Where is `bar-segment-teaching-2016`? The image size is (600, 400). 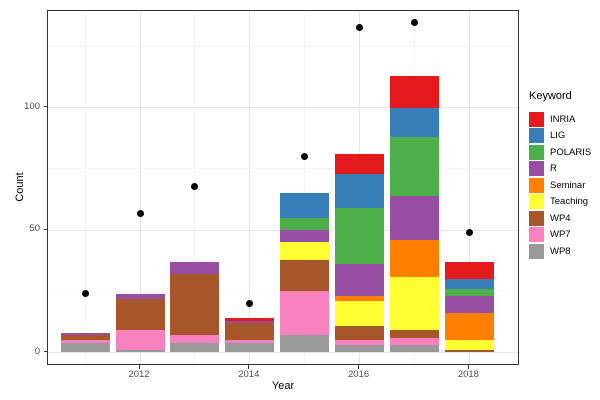 bar-segment-teaching-2016 is located at coordinates (360, 313).